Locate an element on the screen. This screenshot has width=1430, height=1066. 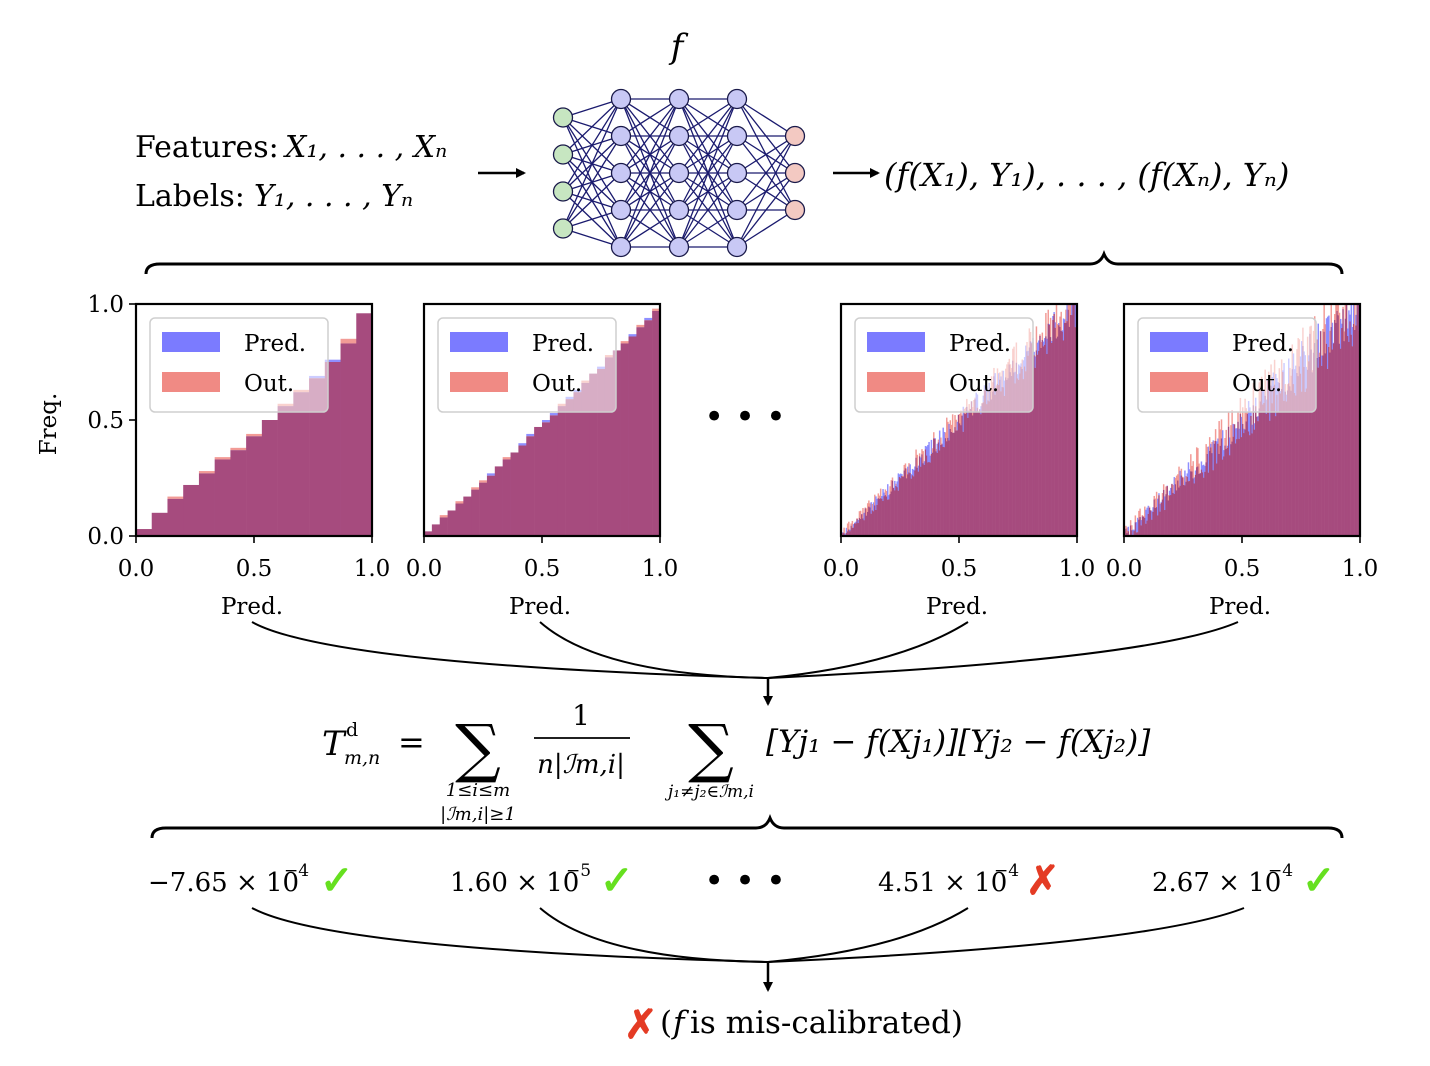
x-tick-label: 0.0 is located at coordinates (424, 569).